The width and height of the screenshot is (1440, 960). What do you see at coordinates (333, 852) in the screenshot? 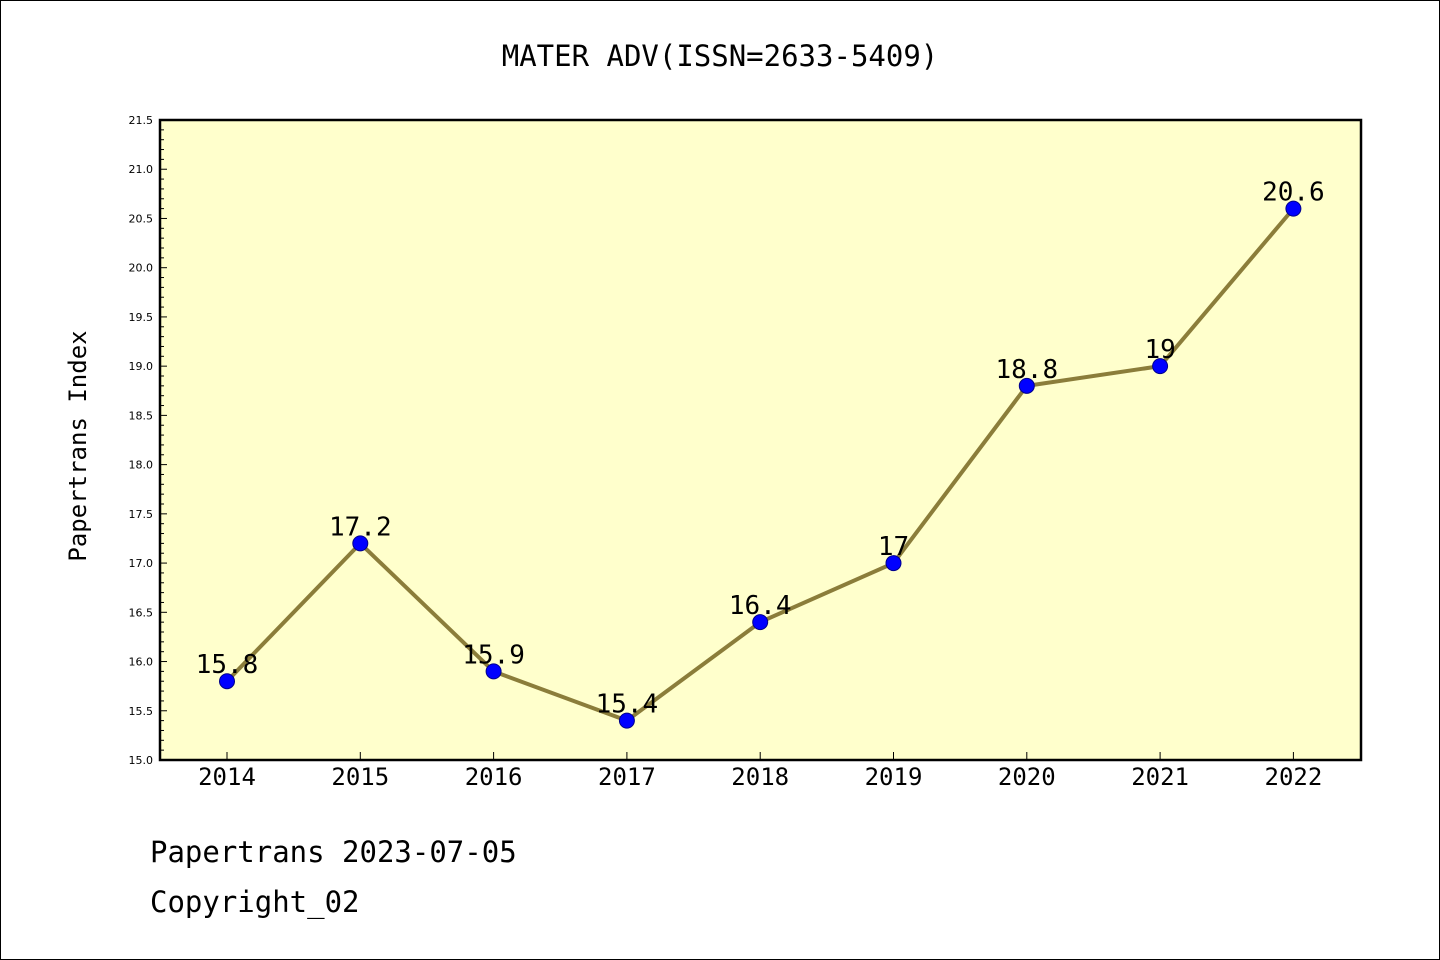
I see `footer-date: Papertrans 2023-07-05` at bounding box center [333, 852].